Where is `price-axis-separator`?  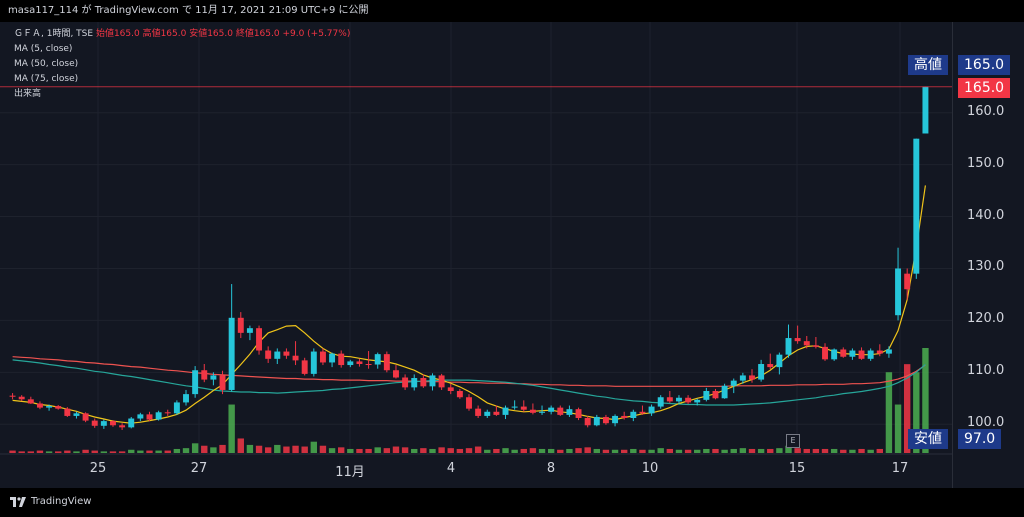 price-axis-separator is located at coordinates (952, 255).